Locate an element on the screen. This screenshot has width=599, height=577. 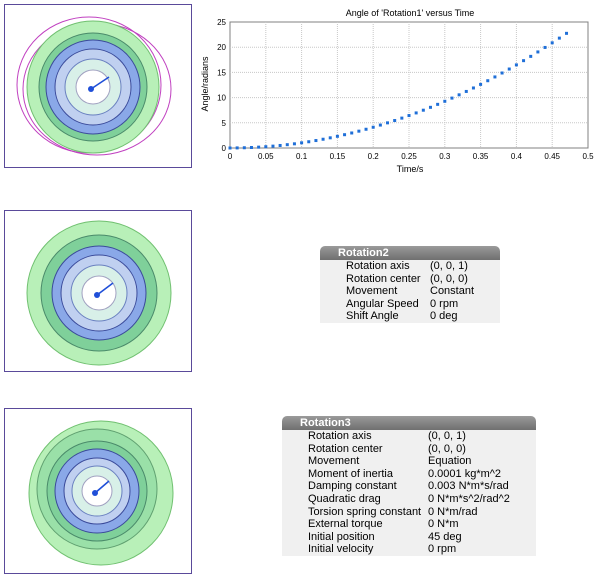
panel-title: Rotation2 is located at coordinates (410, 253).